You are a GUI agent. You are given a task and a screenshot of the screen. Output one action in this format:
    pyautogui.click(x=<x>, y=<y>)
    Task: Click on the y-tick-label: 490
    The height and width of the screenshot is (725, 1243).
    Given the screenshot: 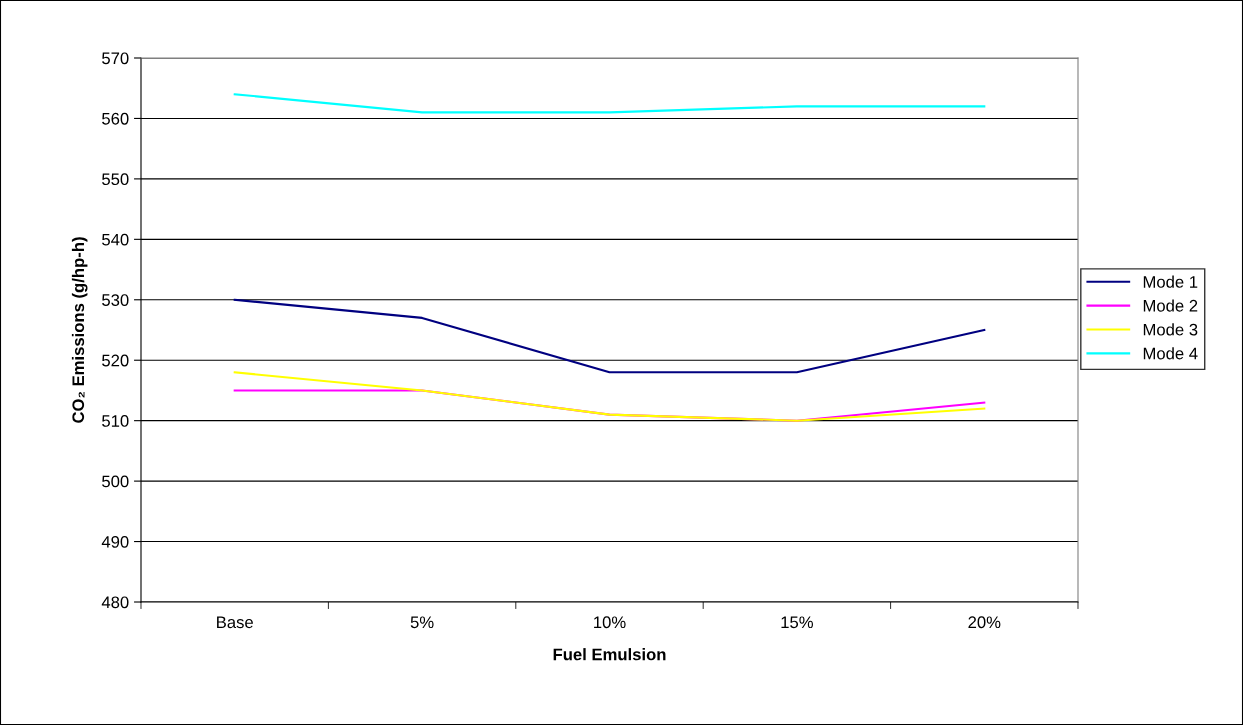 What is the action you would take?
    pyautogui.click(x=115, y=541)
    